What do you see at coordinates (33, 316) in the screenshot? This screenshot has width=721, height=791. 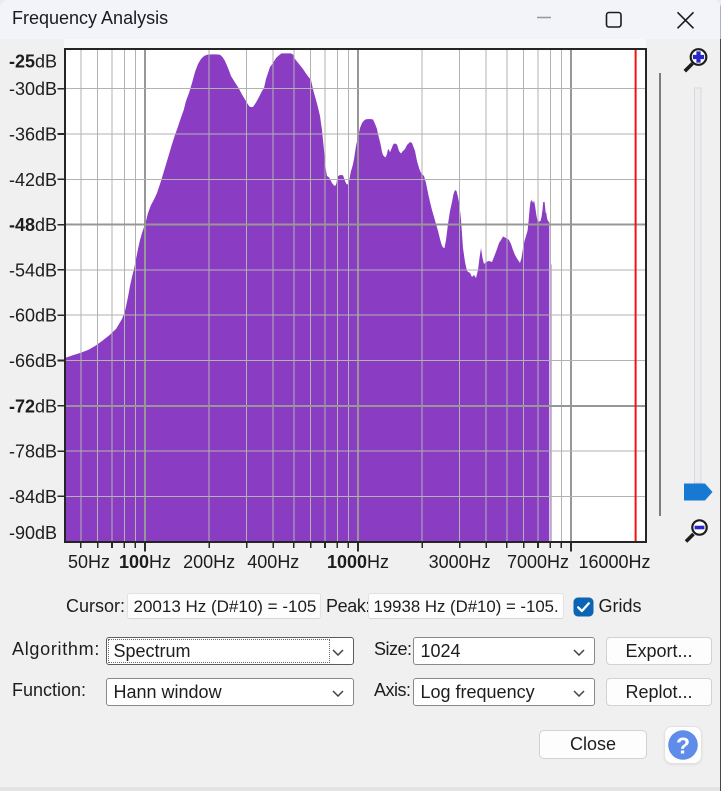 I see `svg-text: -60dB` at bounding box center [33, 316].